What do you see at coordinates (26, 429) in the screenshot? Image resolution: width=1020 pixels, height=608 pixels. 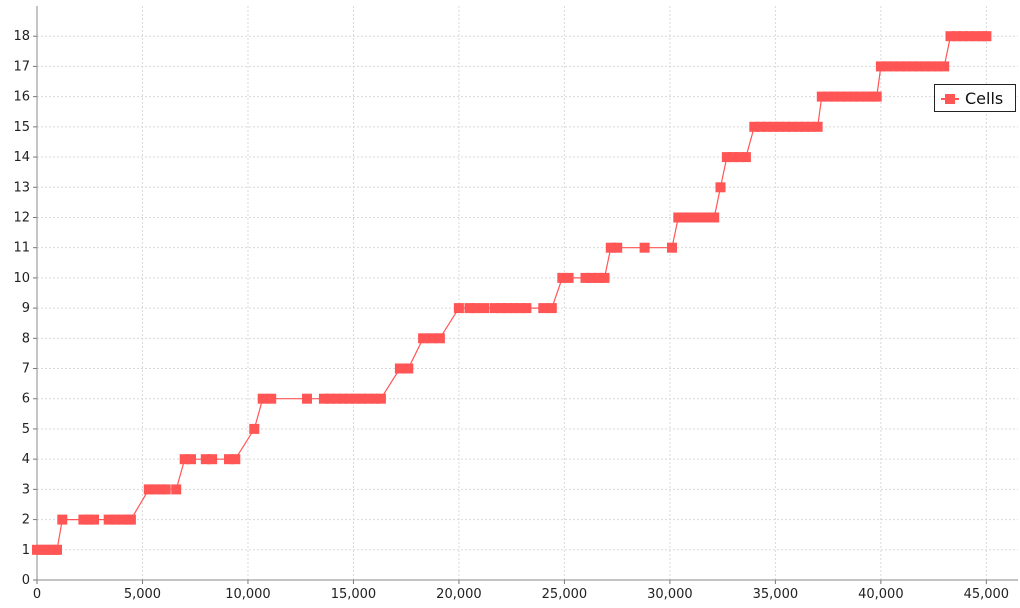 I see `y-tick-label: 5` at bounding box center [26, 429].